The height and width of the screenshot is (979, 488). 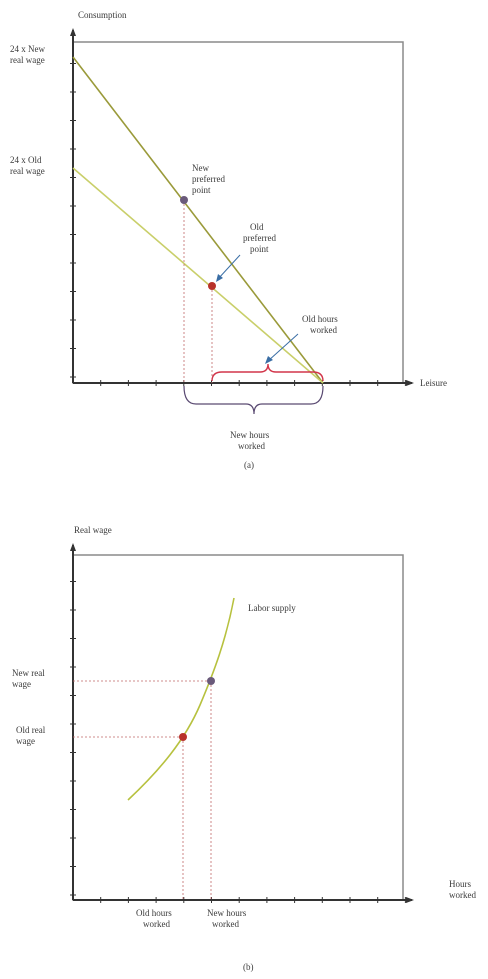 I want to click on panel-a-old-budget-line, so click(x=198, y=275).